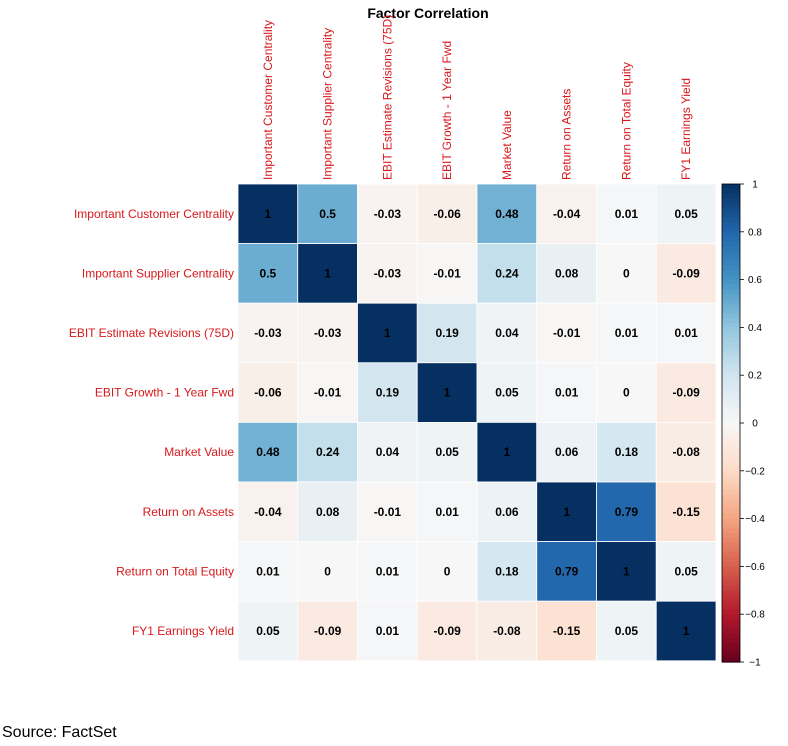  Describe the element at coordinates (566, 213) in the screenshot. I see `heatmap-cell-r1-c6` at that location.